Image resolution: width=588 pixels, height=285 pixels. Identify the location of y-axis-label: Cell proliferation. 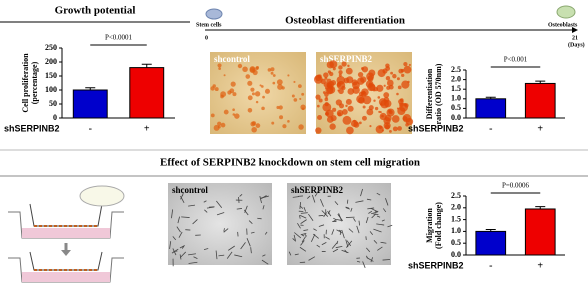
(25, 83).